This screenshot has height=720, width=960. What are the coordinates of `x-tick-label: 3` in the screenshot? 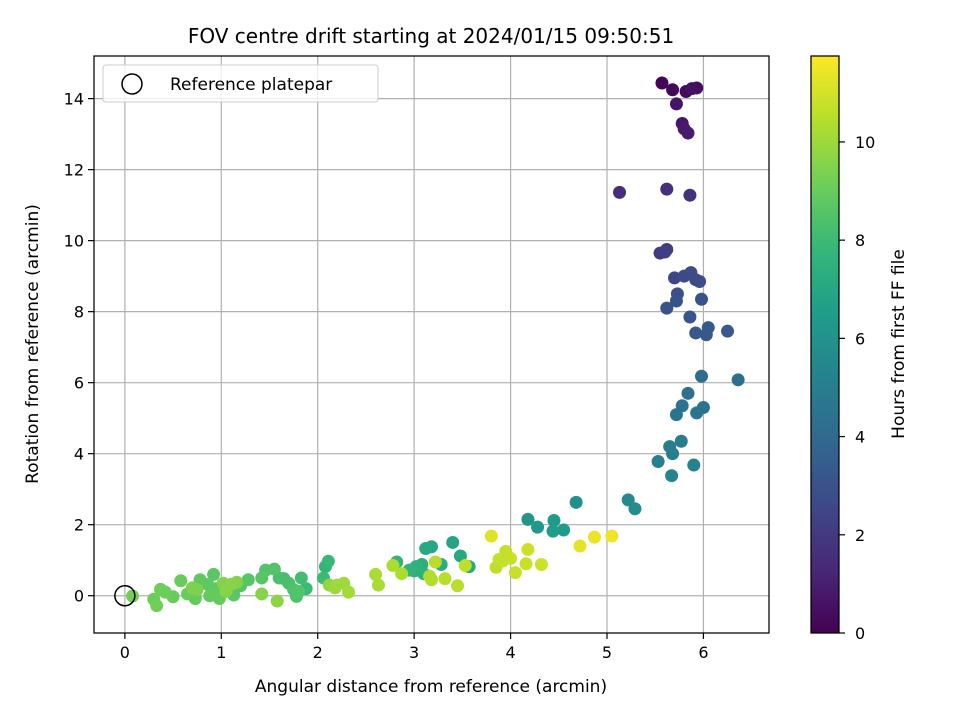 It's located at (414, 652).